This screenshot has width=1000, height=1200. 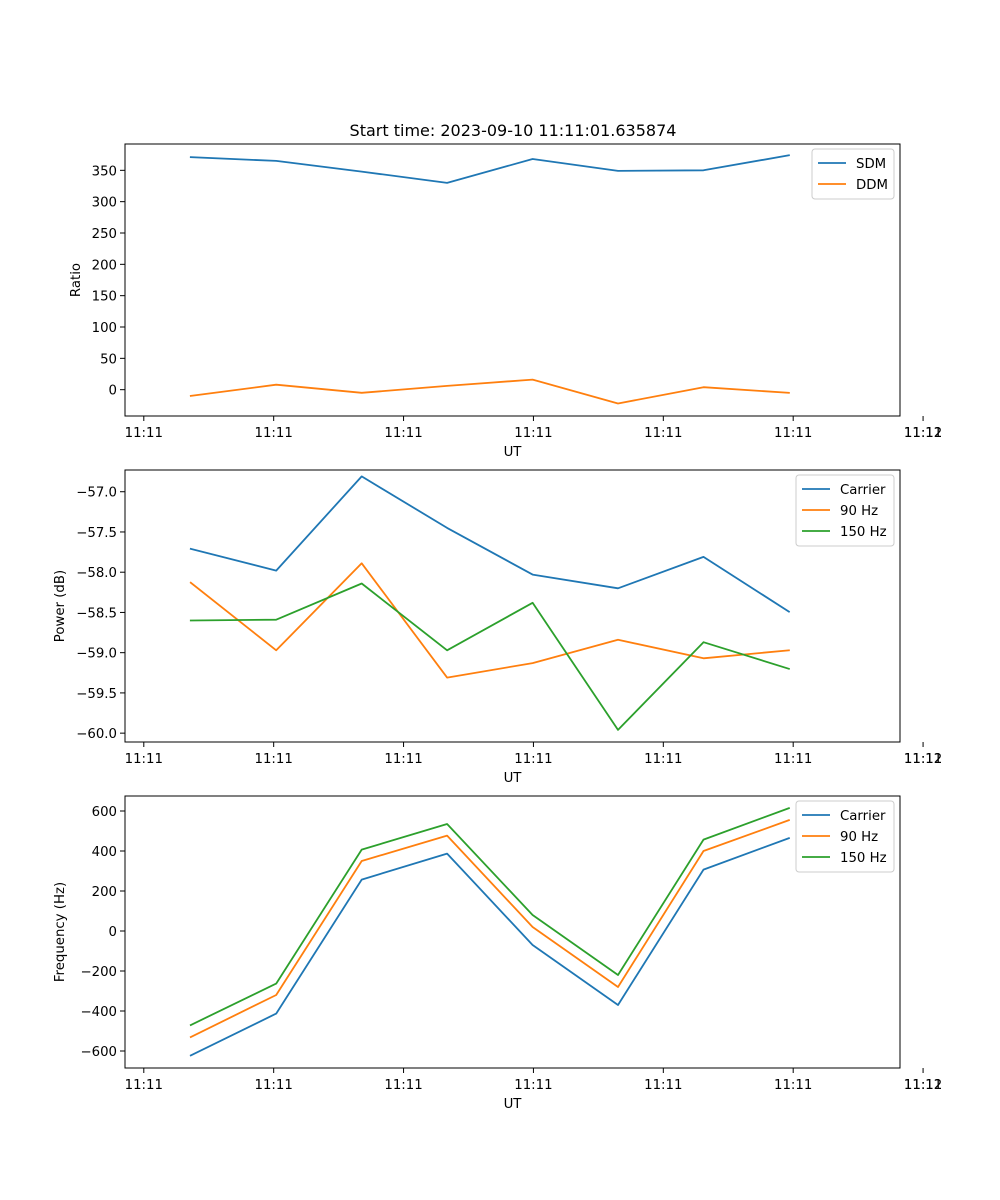 What do you see at coordinates (108, 359) in the screenshot?
I see `y-tick-label: 50` at bounding box center [108, 359].